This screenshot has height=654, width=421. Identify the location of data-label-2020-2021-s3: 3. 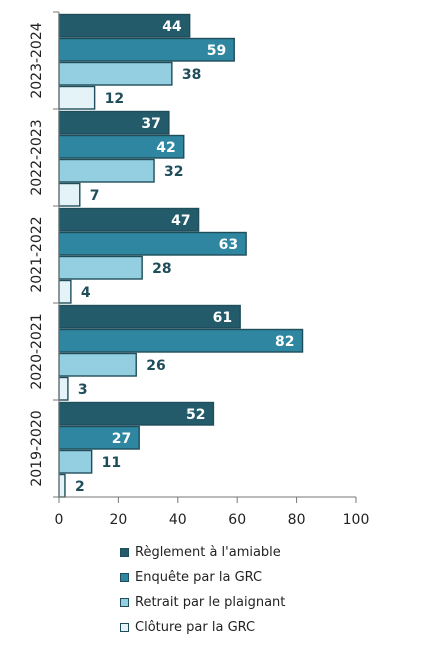
(83, 390).